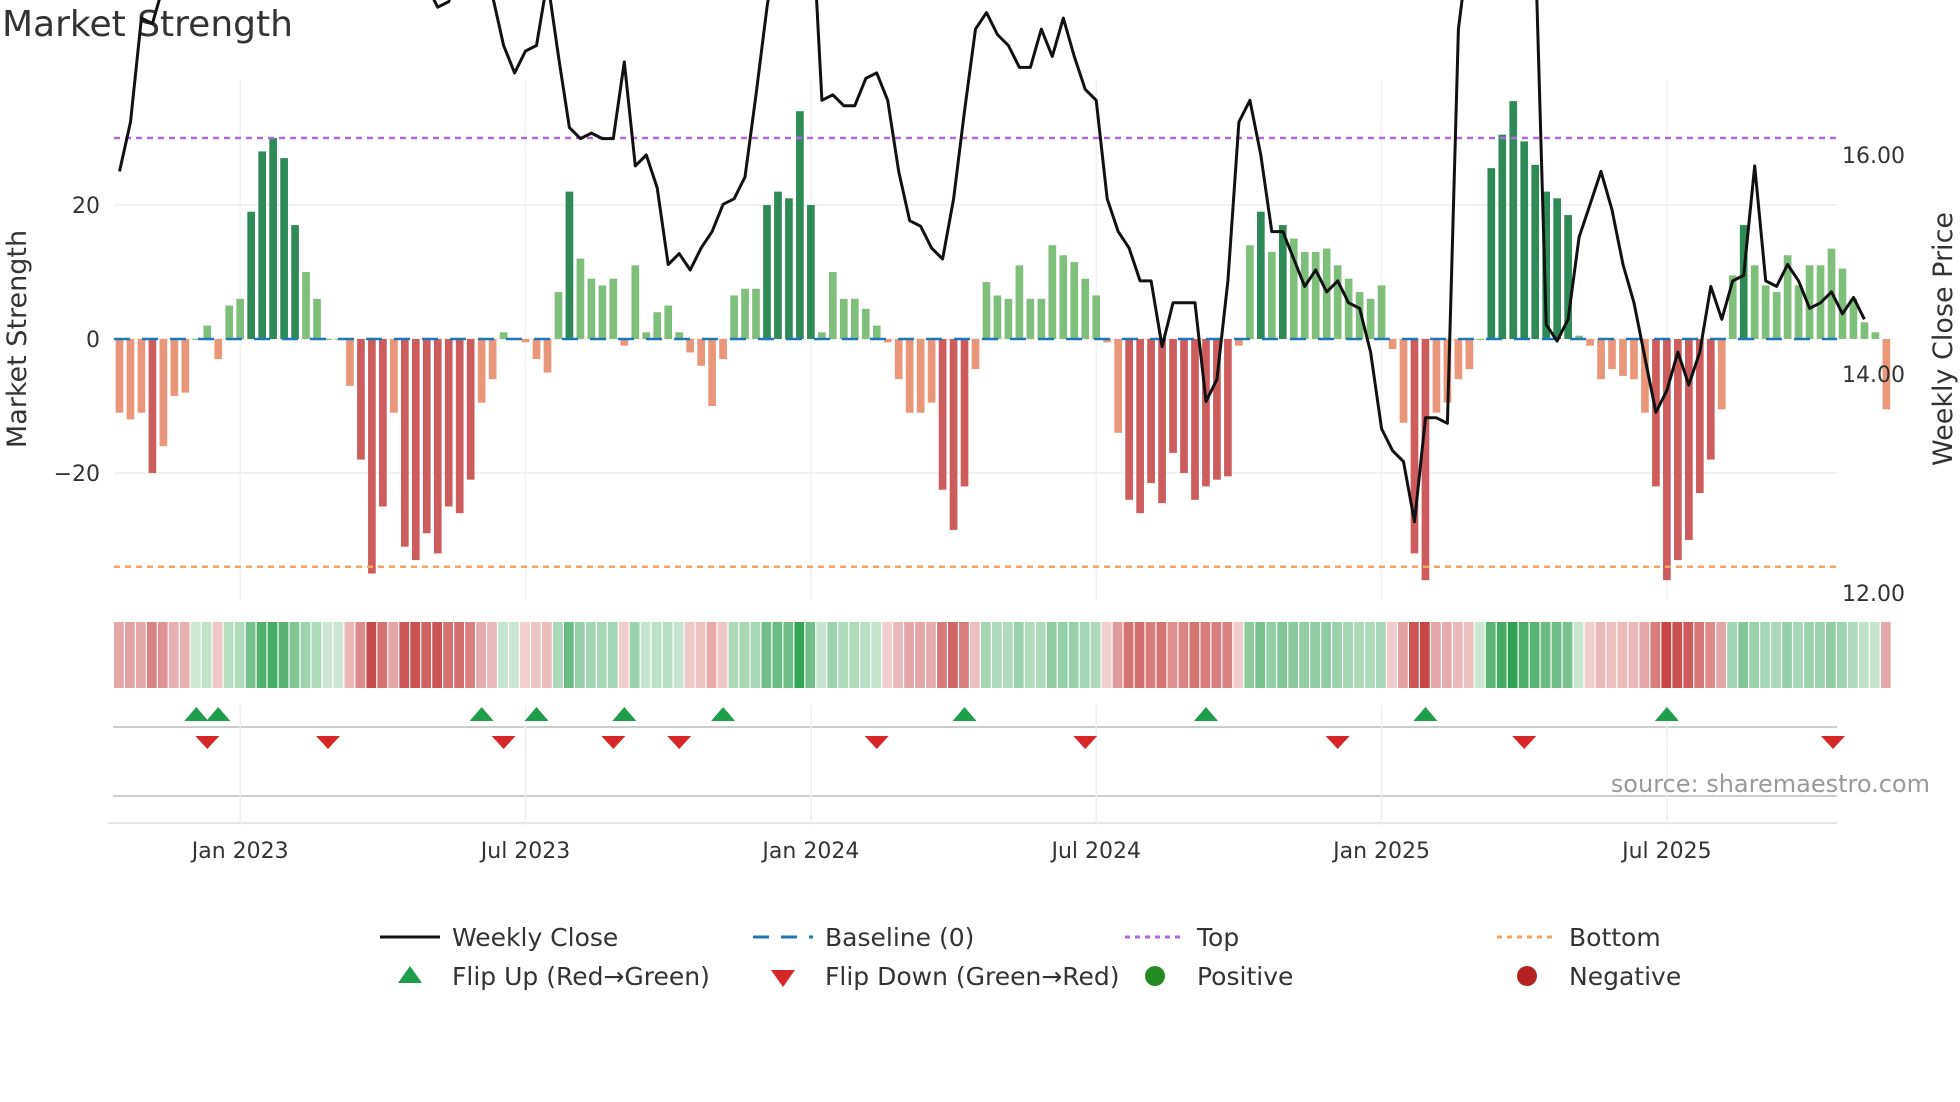 The image size is (1960, 1102). I want to click on x-tick-label: Jan 2023, so click(239, 851).